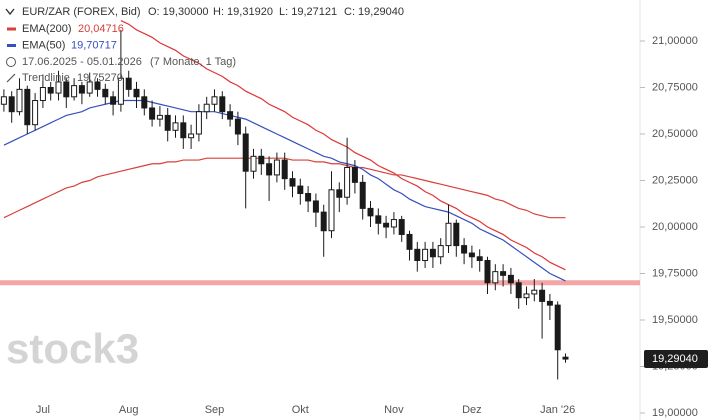 This screenshot has height=420, width=710. Describe the element at coordinates (72, 348) in the screenshot. I see `watermark: stock3` at that location.